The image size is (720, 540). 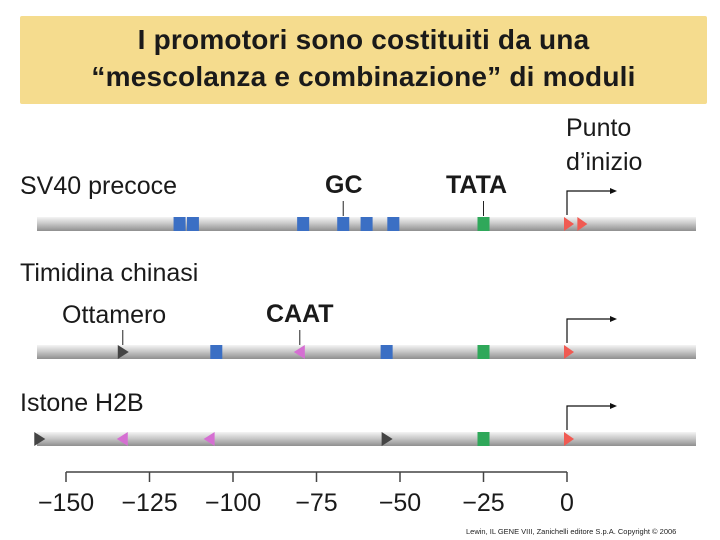 I want to click on module-label-gc: GC, so click(x=344, y=185).